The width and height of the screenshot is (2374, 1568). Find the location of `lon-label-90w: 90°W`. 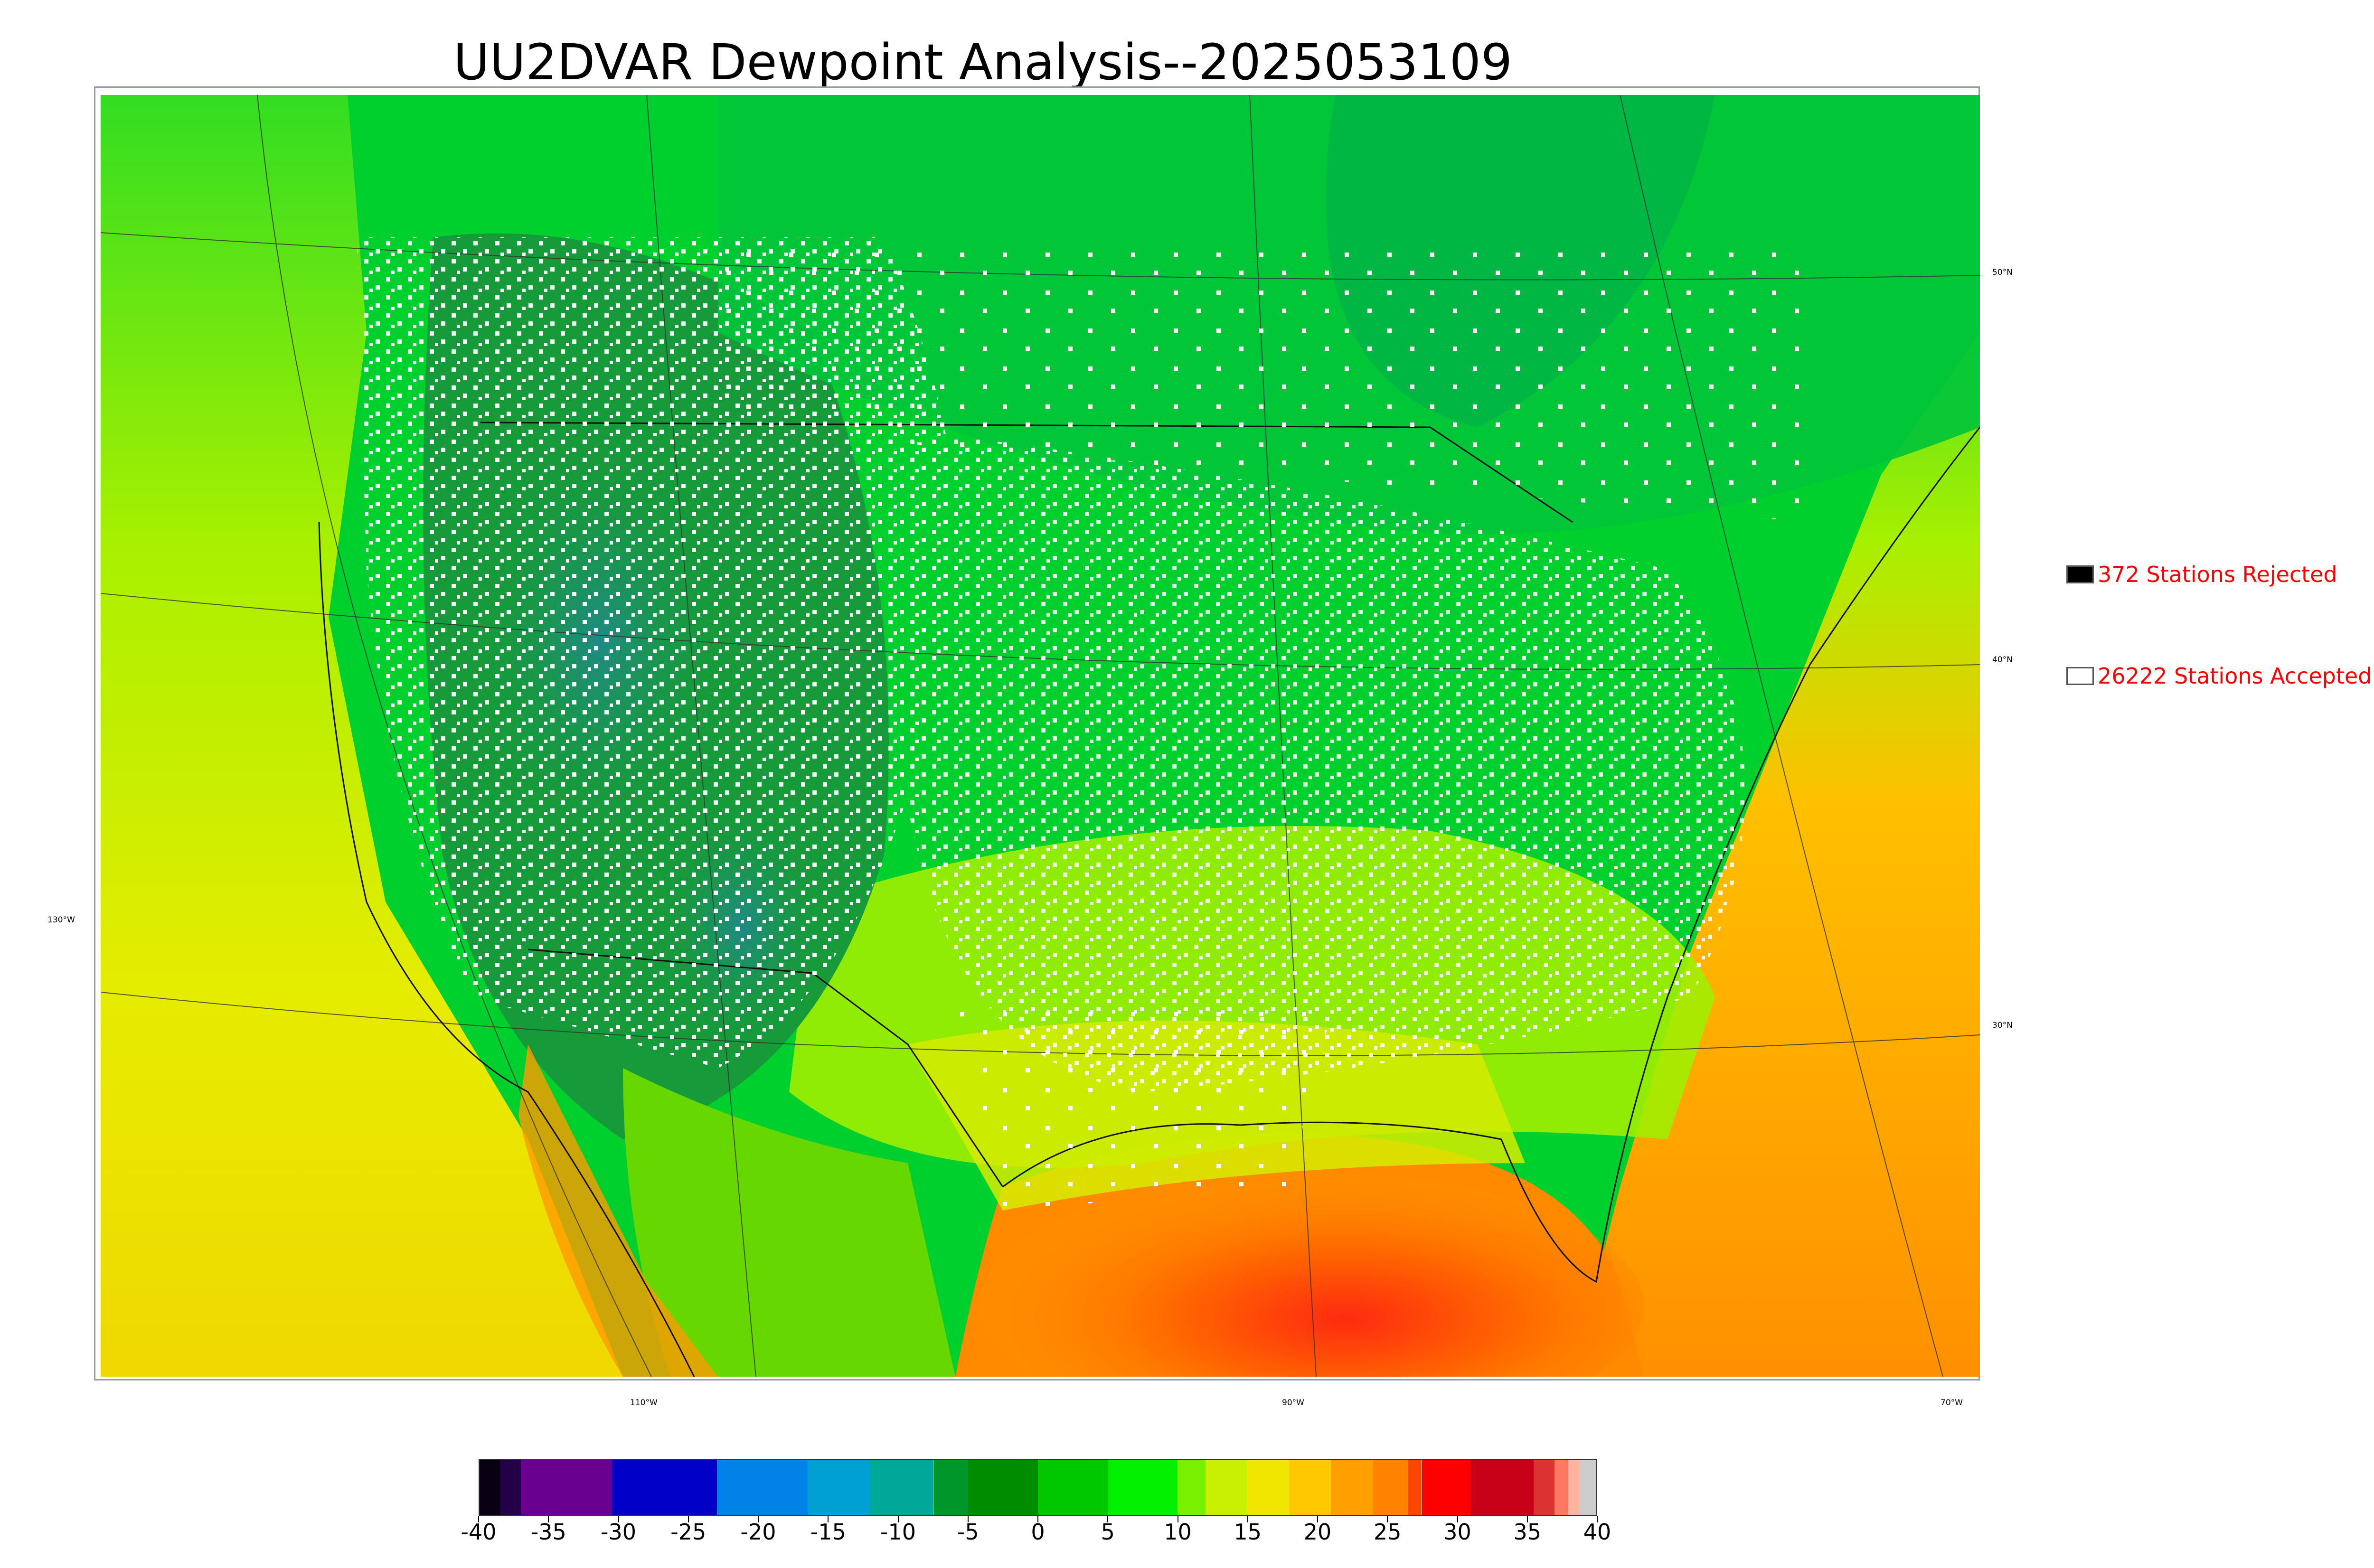

lon-label-90w: 90°W is located at coordinates (1293, 1403).